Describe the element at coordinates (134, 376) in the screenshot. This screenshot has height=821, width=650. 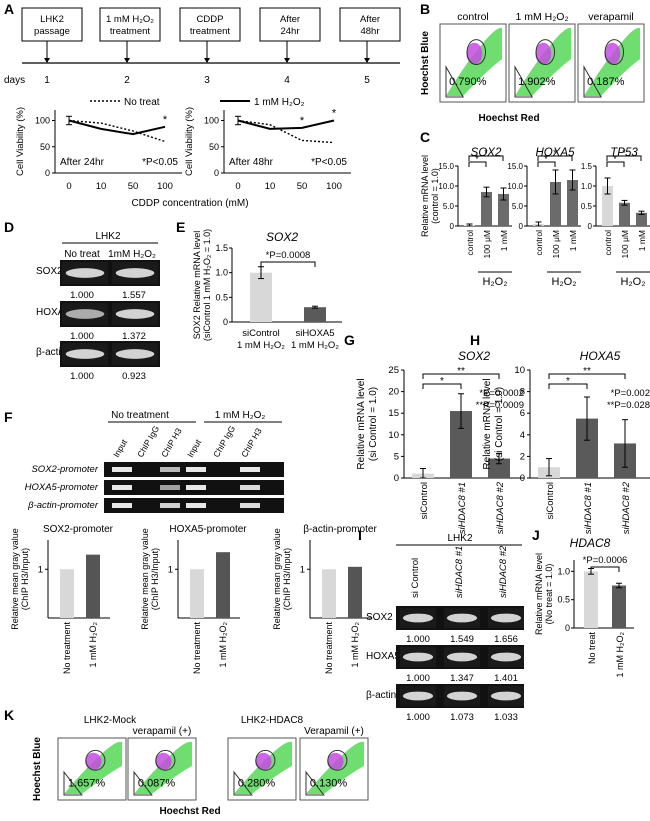
I see `blot-quant: 0.923` at that location.